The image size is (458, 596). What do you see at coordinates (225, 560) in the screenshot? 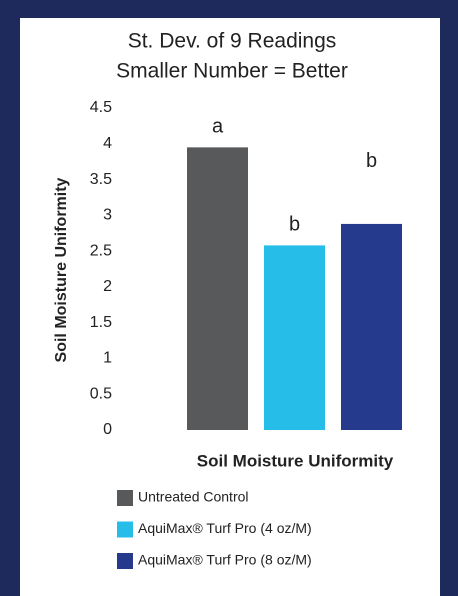
I see `legend-label: AquiMax® Turf Pro (8 oz/M)` at bounding box center [225, 560].